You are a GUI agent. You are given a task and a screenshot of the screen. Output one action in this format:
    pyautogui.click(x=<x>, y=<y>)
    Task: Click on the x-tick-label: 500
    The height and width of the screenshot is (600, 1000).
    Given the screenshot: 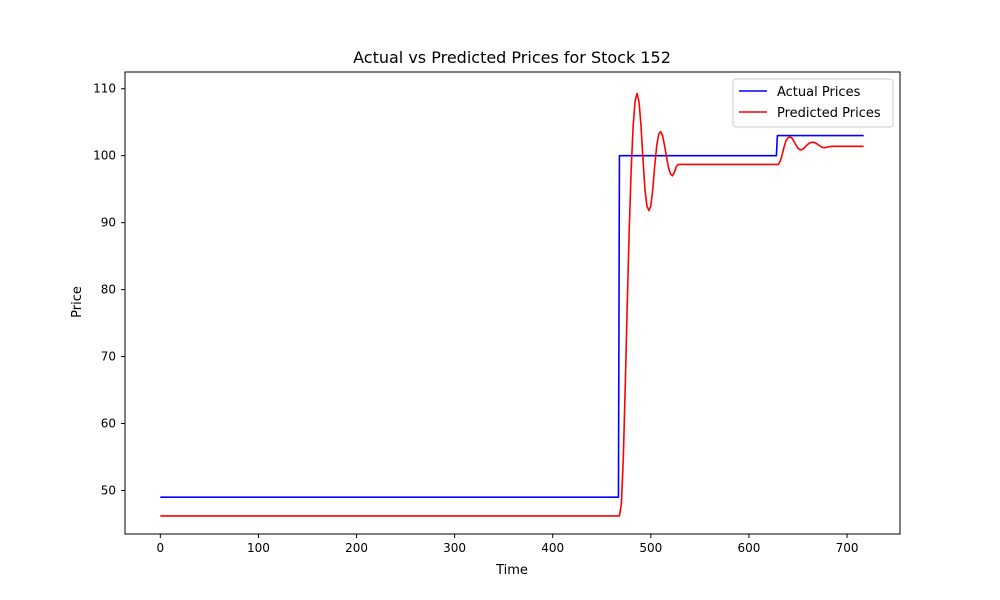 What is the action you would take?
    pyautogui.click(x=650, y=548)
    